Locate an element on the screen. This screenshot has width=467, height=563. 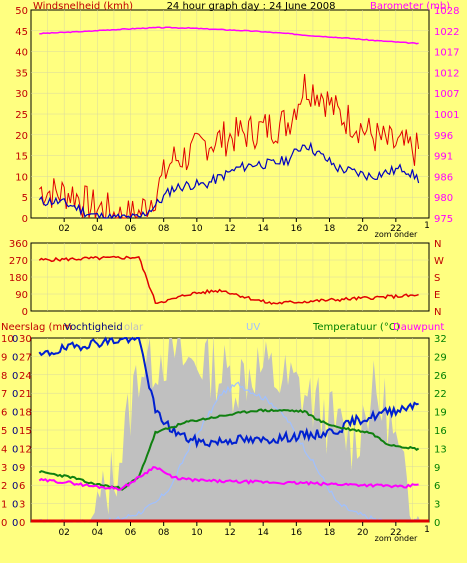
direction-y-tick-label: 90 is located at coordinates (21, 295).